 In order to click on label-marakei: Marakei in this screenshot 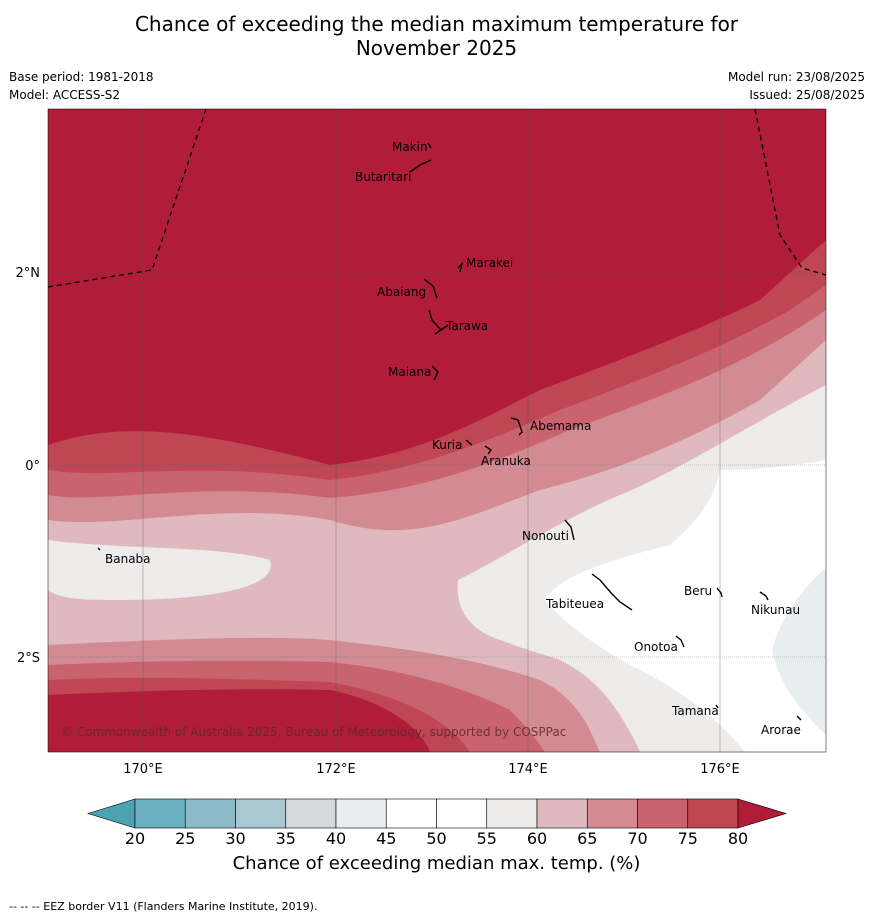, I will do `click(489, 263)`.